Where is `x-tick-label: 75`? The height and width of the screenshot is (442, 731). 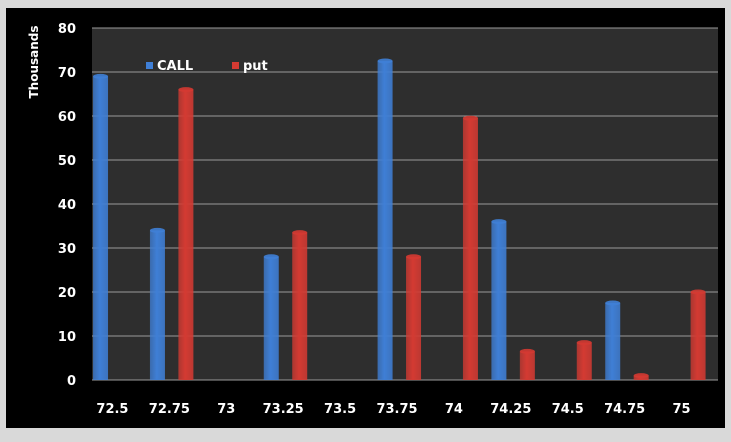 x-tick-label: 75 is located at coordinates (681, 409).